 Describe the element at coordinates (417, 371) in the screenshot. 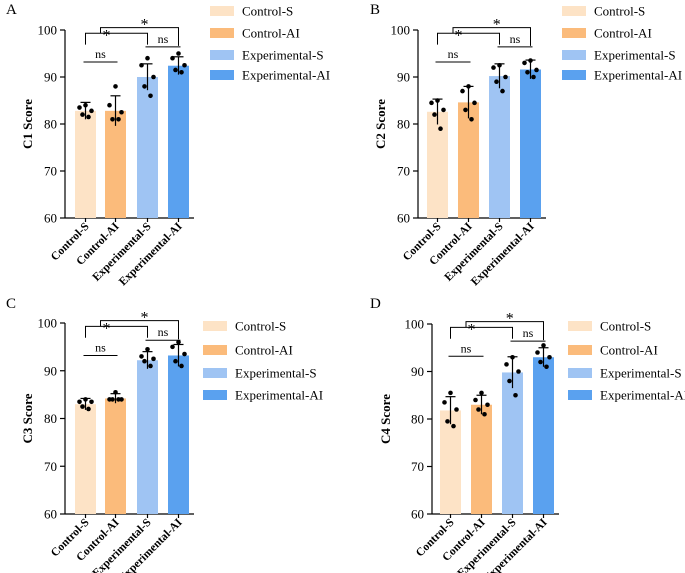

I see `y-tick-label: 90` at that location.